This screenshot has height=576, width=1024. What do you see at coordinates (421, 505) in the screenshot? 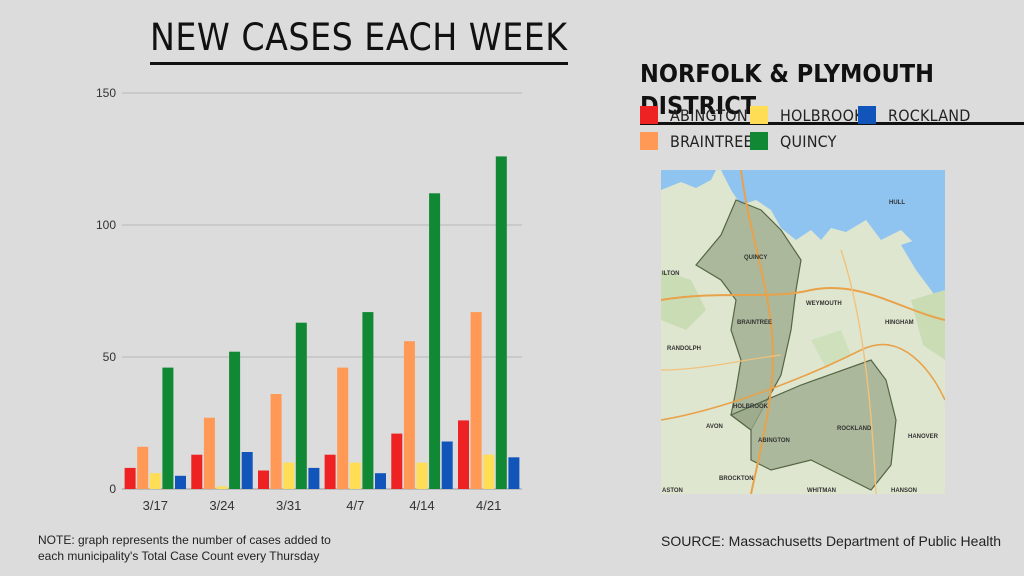
I see `x-tick-label: 4/14` at bounding box center [421, 505].